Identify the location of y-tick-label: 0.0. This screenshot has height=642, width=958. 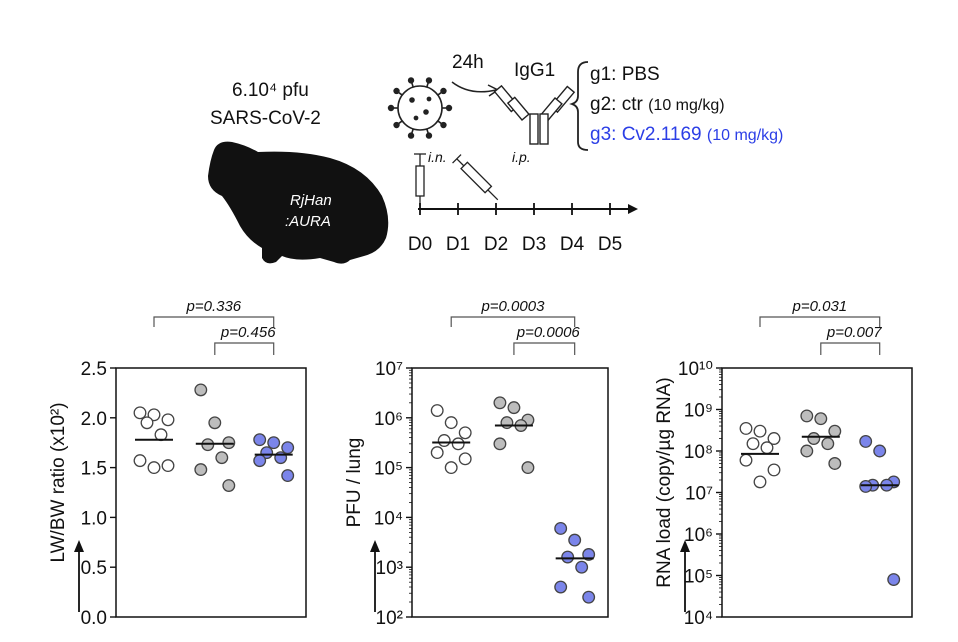
(94, 618).